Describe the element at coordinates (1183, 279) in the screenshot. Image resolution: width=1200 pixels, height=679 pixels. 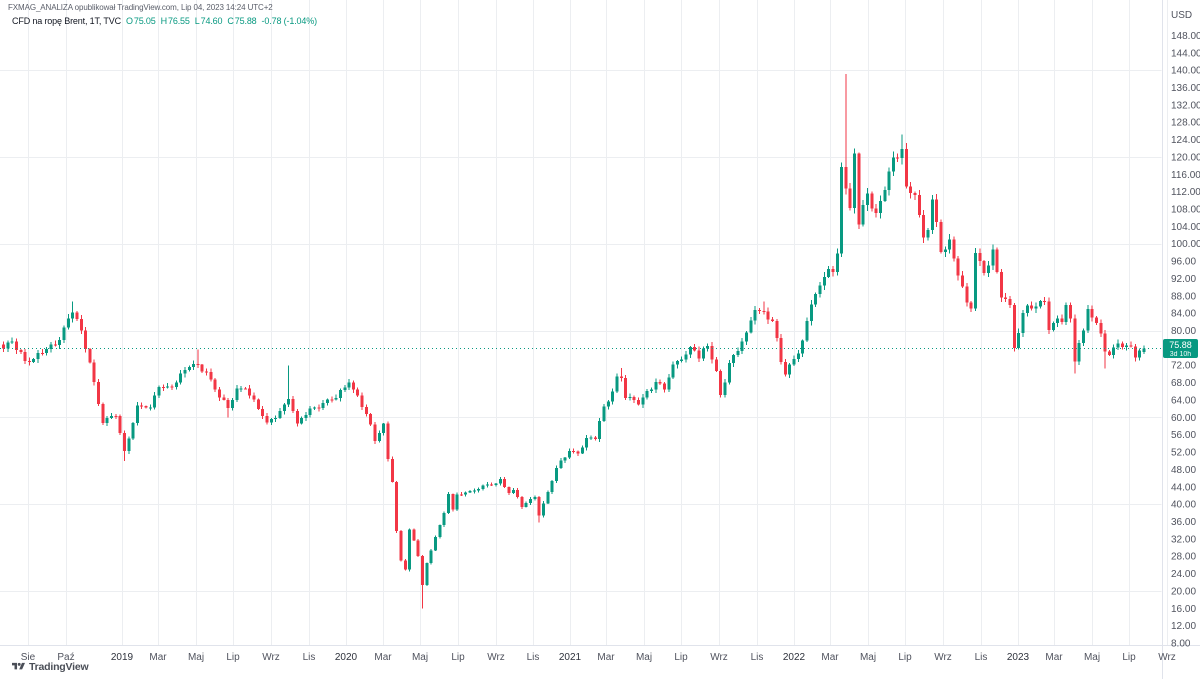
I see `svg-text: 92.00` at that location.